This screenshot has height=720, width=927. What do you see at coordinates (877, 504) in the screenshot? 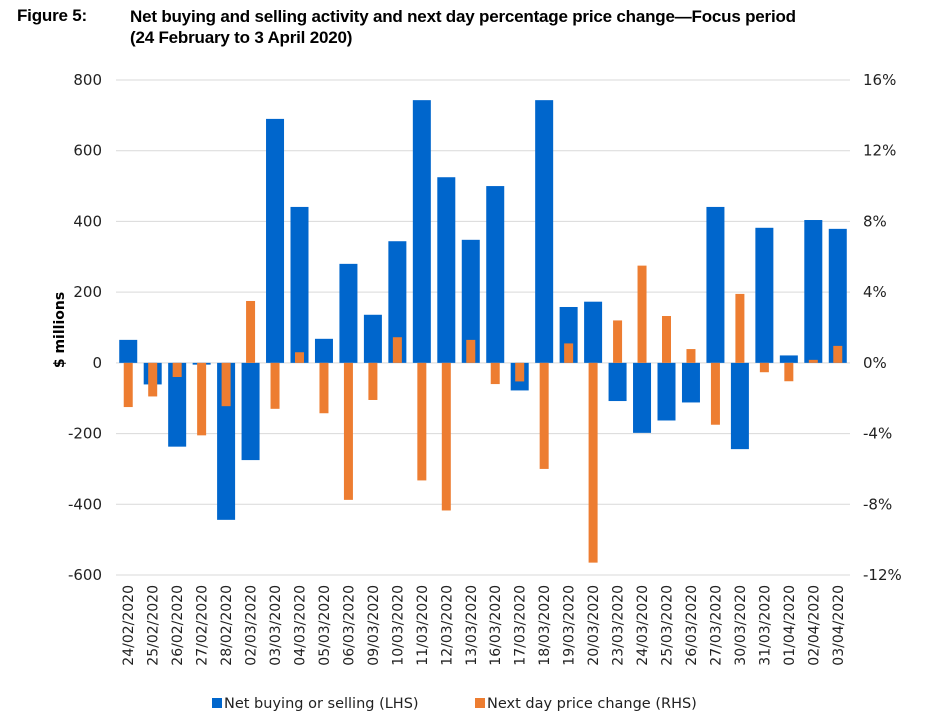
I see `y-tick-label-right: -8%` at bounding box center [877, 504].